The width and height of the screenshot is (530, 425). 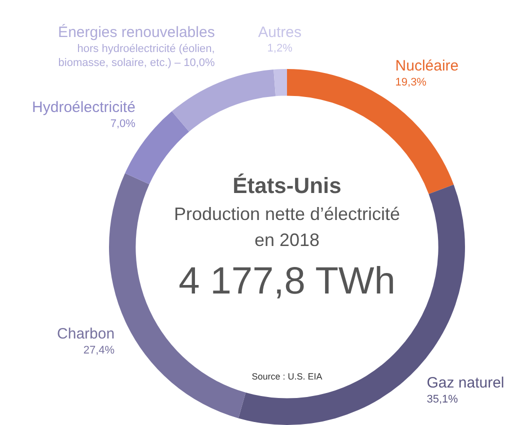 I want to click on text: 4 177,8 TWh, so click(x=287, y=281).